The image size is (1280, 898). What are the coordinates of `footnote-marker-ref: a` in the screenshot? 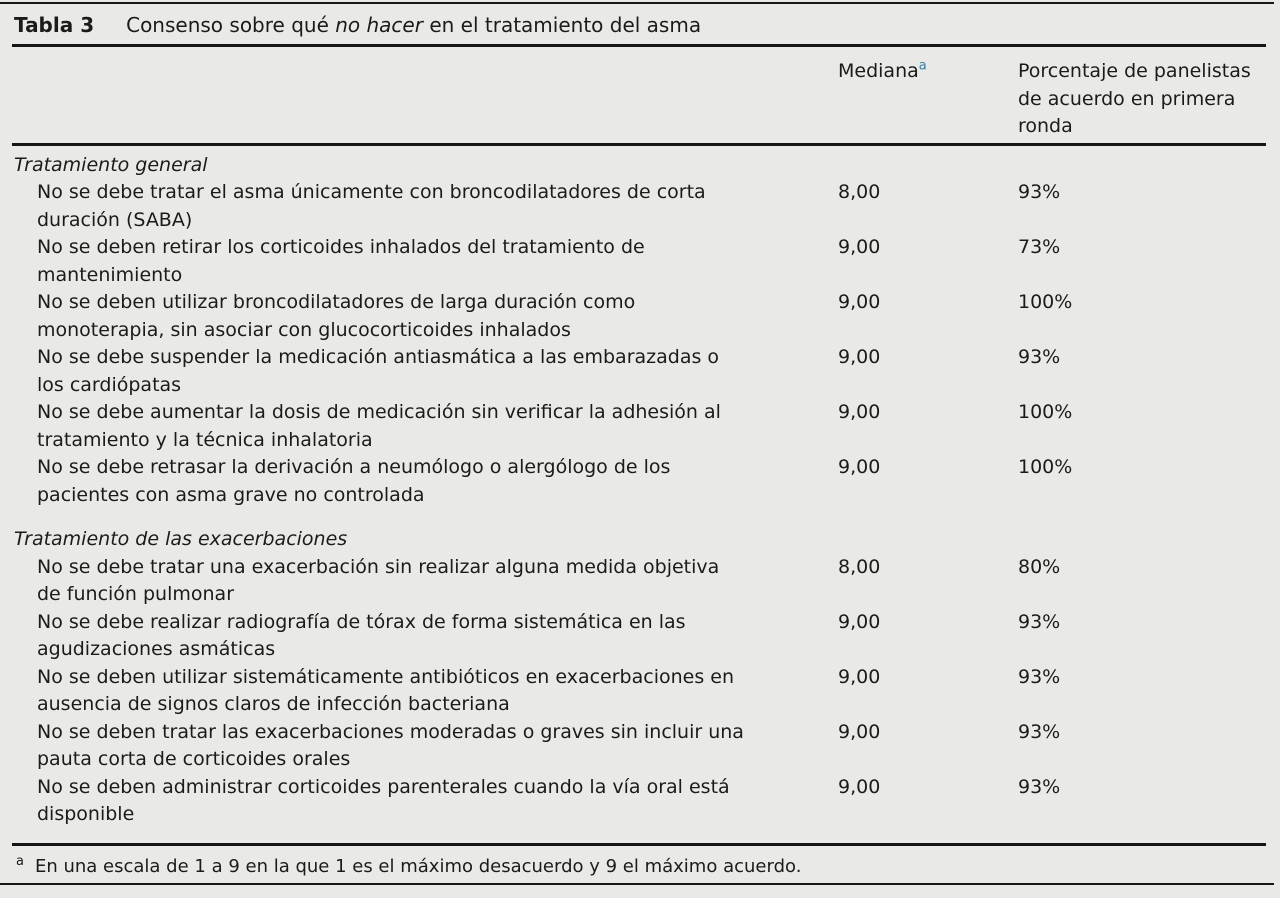 It's located at (922, 66).